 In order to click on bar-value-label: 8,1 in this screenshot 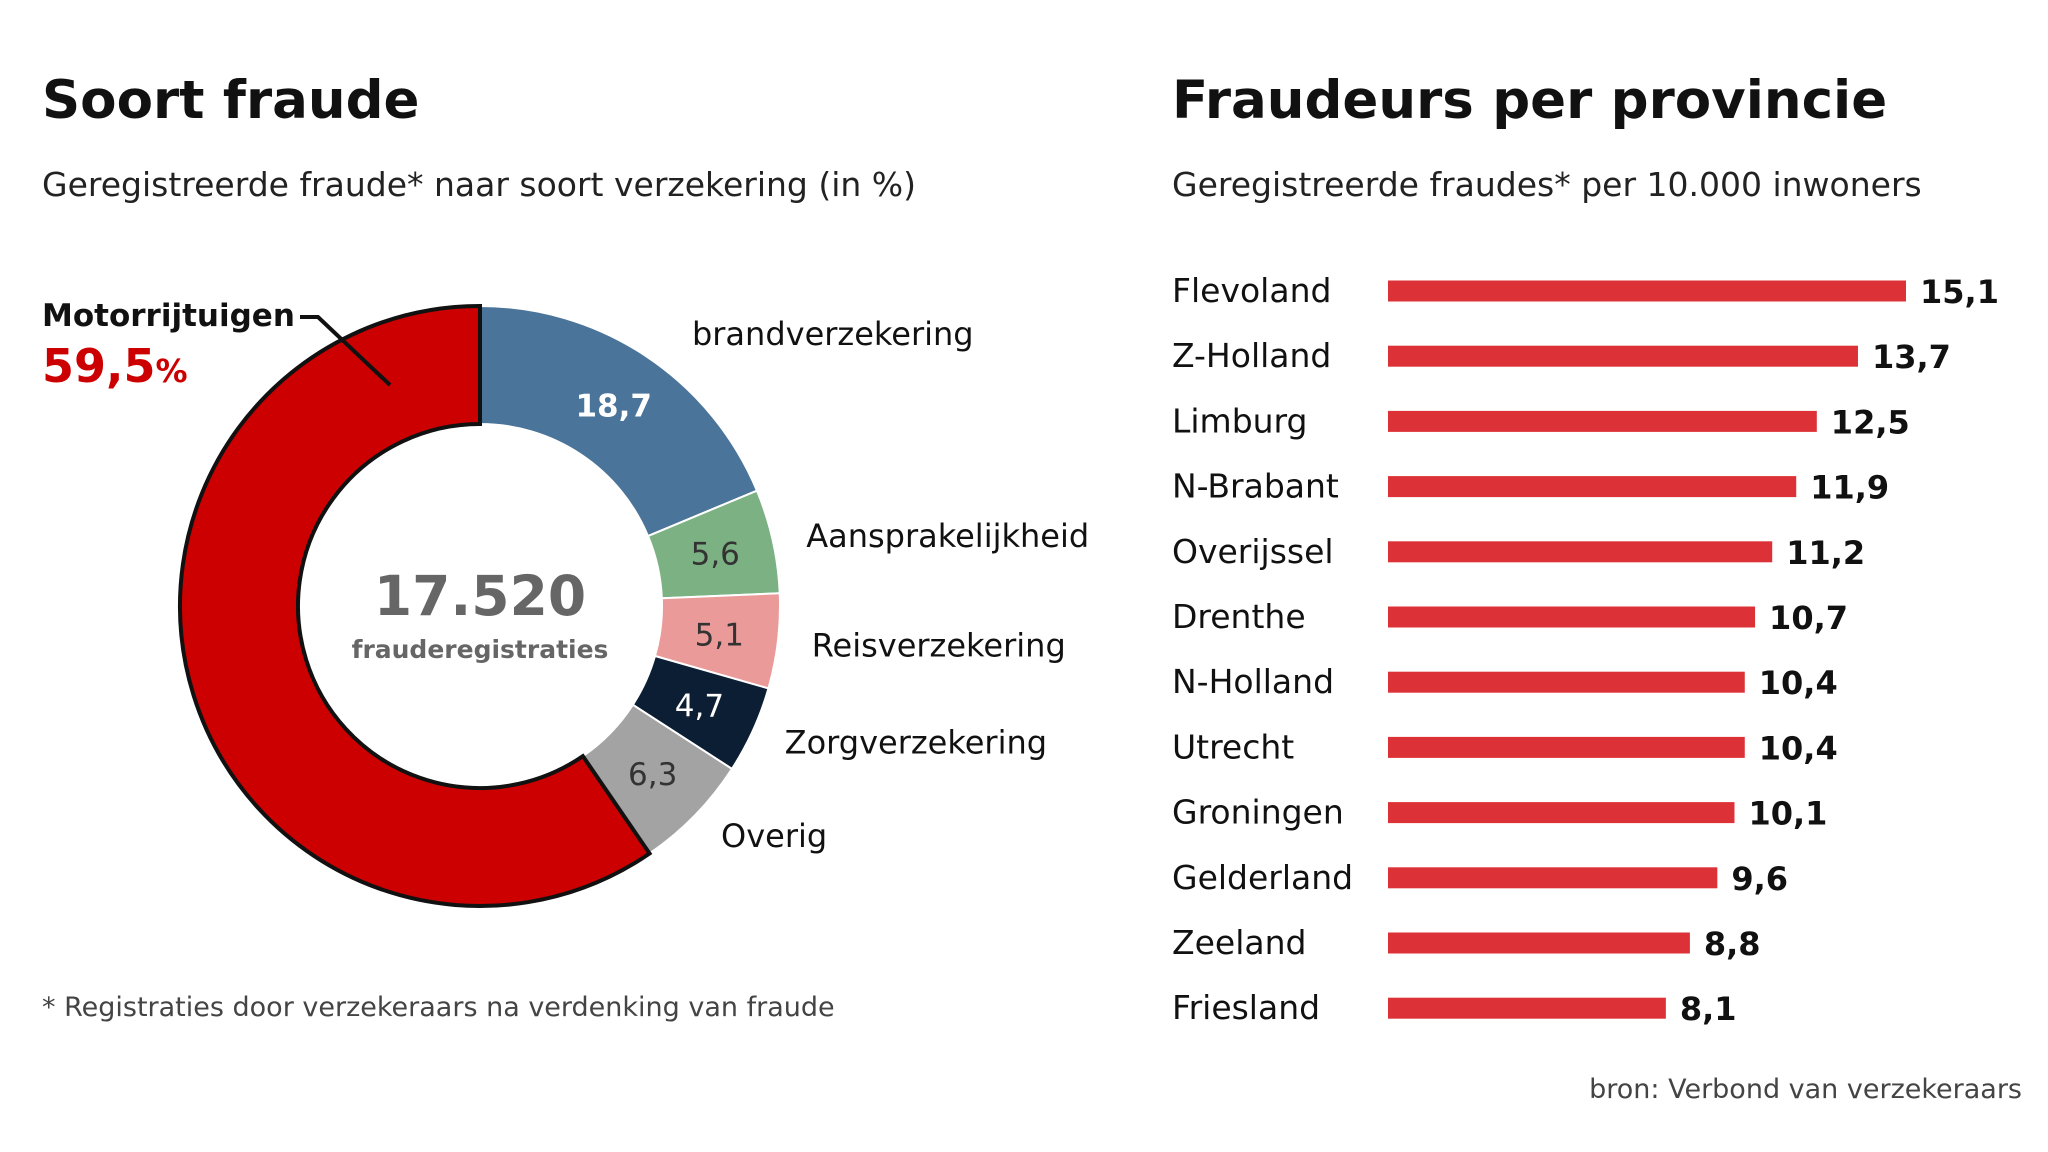, I will do `click(1708, 1009)`.